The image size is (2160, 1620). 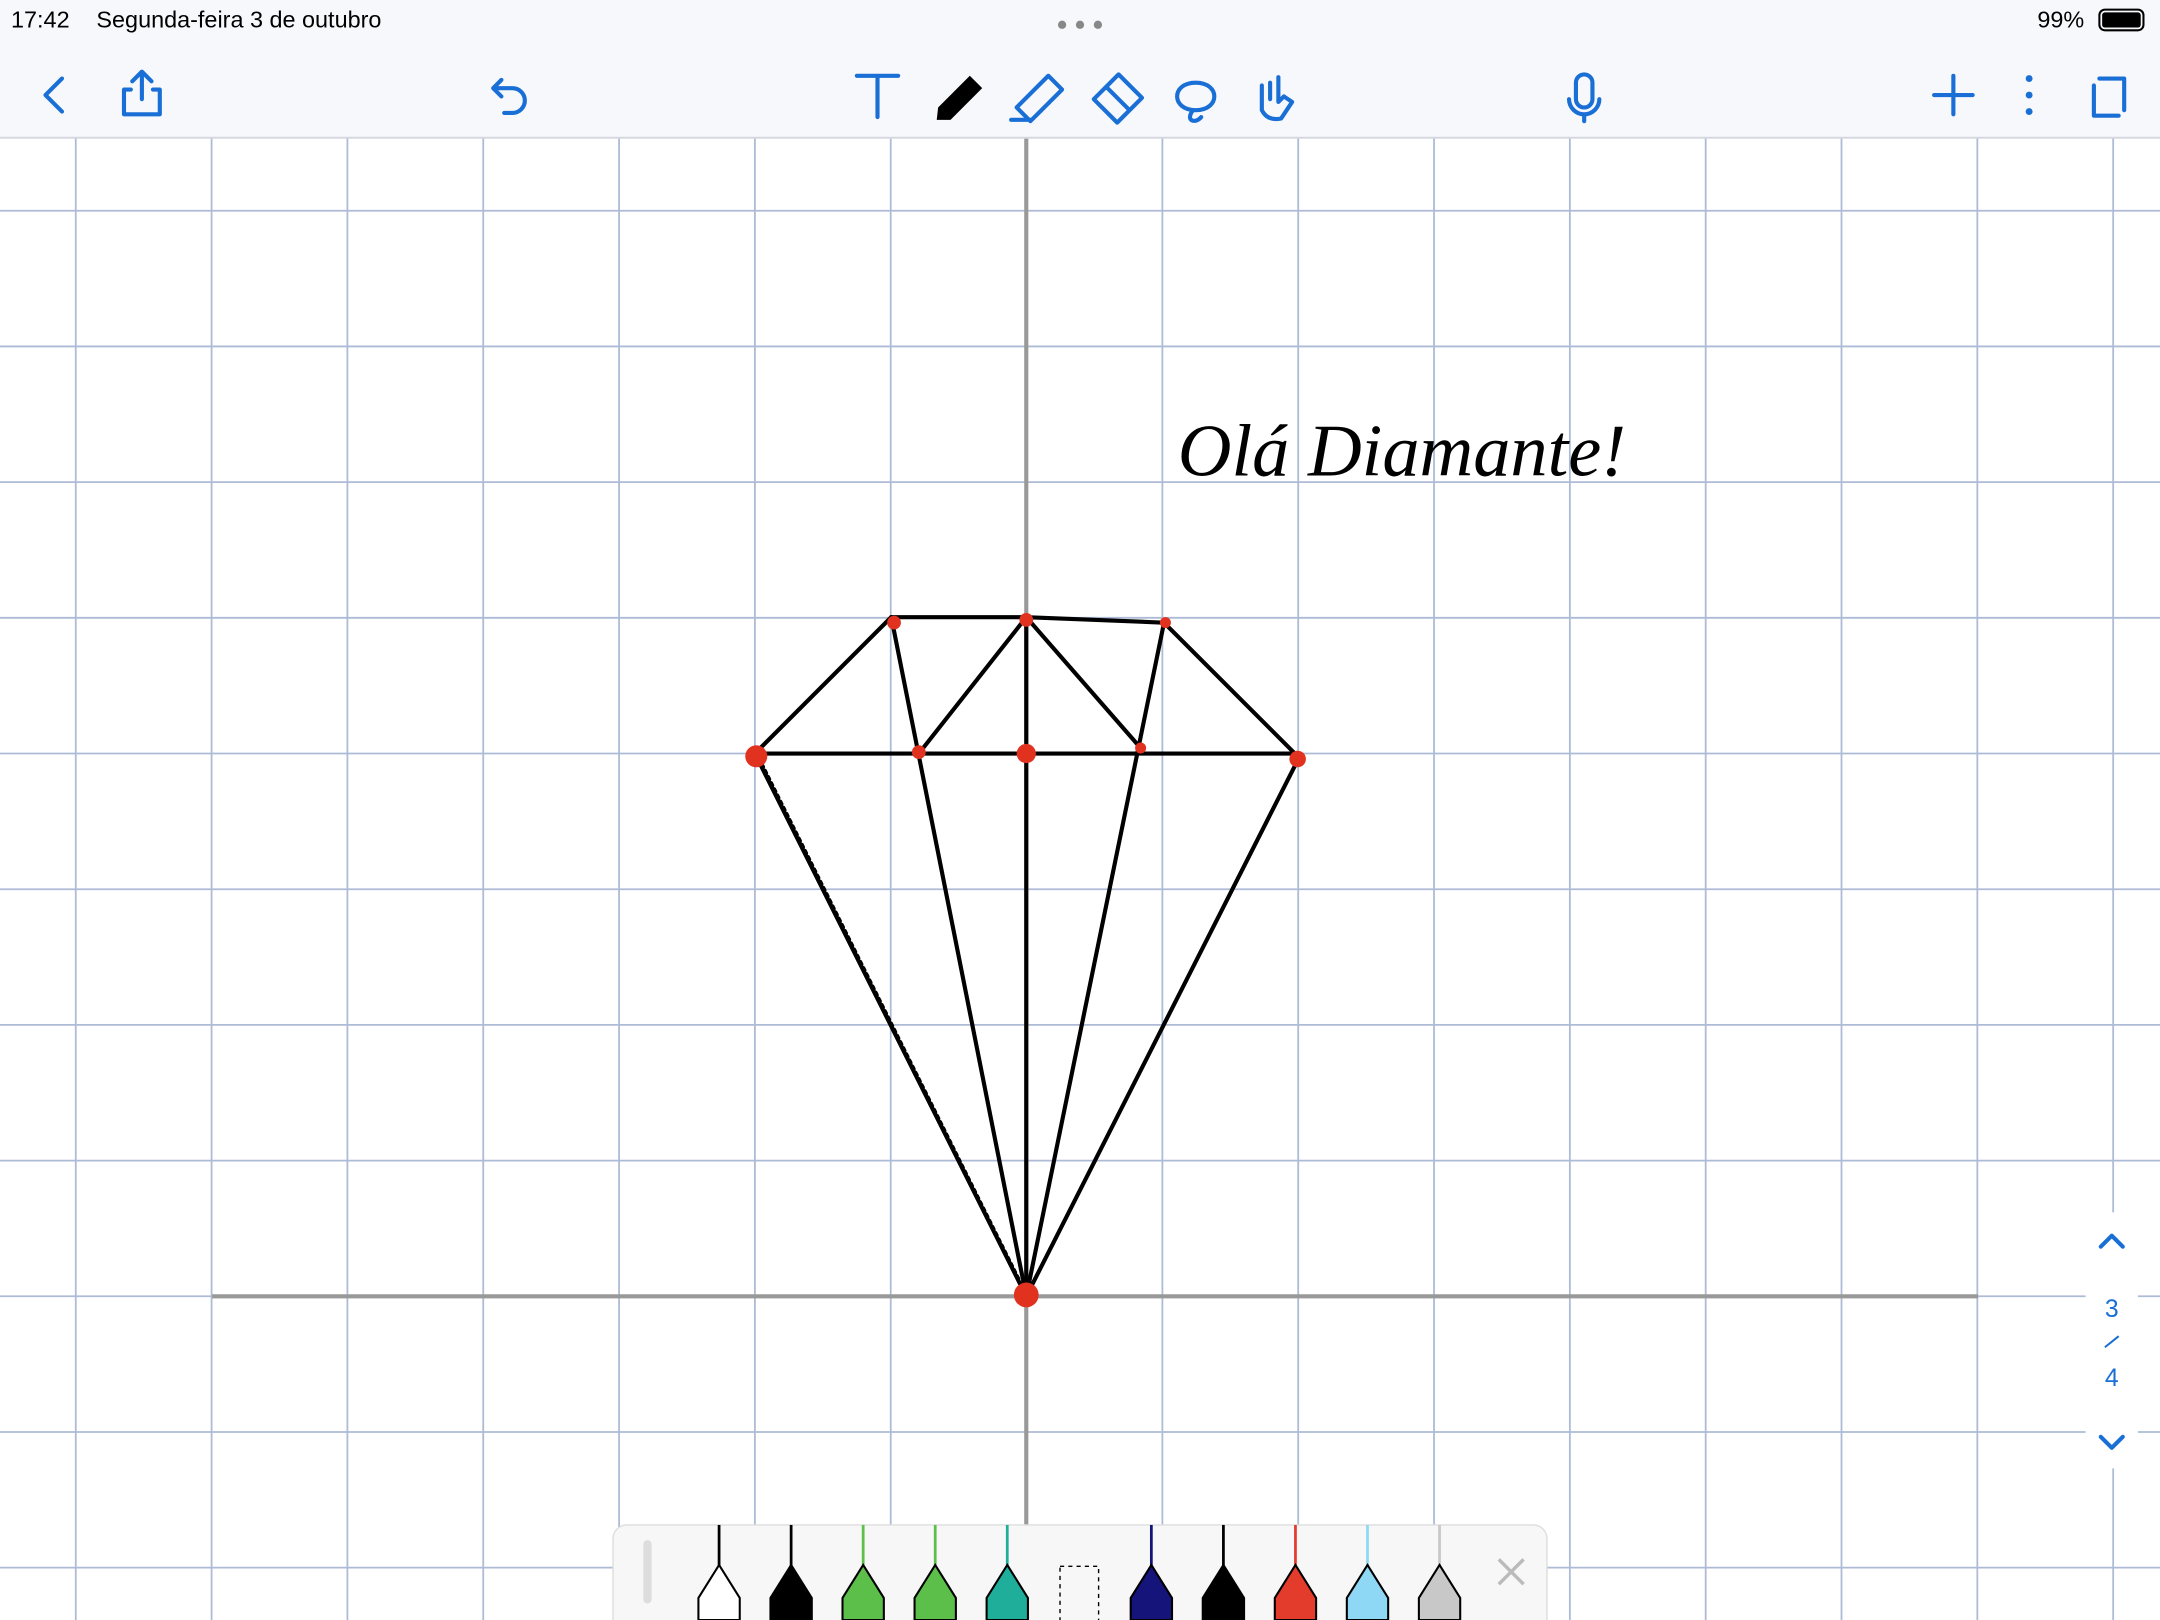 What do you see at coordinates (54, 95) in the screenshot?
I see `back-button` at bounding box center [54, 95].